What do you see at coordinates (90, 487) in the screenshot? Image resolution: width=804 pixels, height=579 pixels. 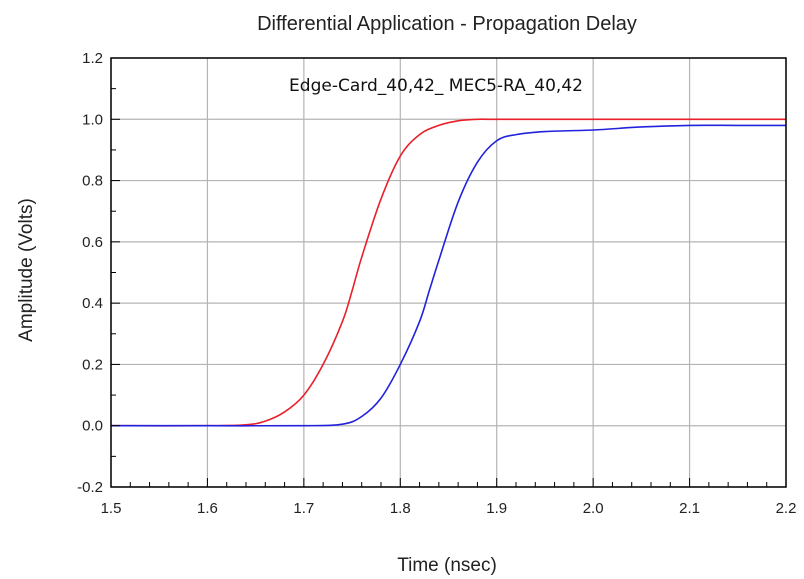 I see `y-tick-label-0: -0.2` at bounding box center [90, 487].